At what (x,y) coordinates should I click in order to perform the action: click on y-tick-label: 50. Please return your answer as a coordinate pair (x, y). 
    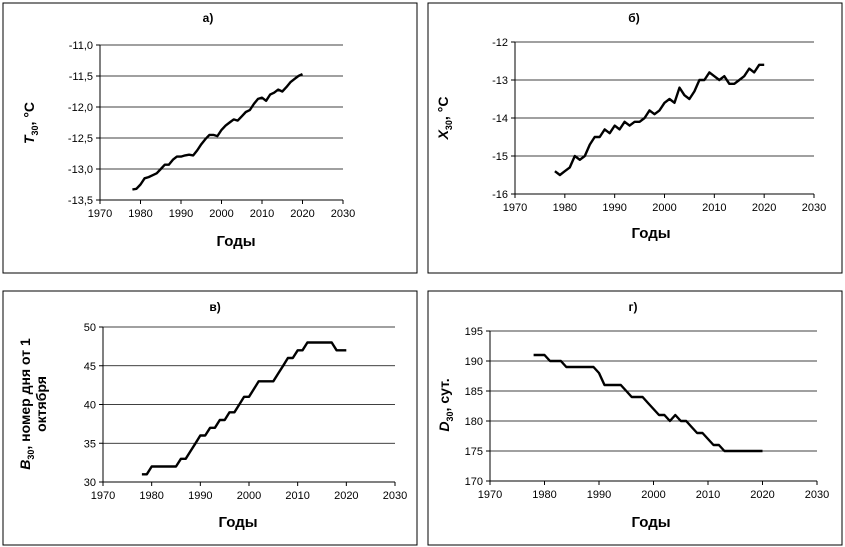
    Looking at the image, I should click on (90, 328).